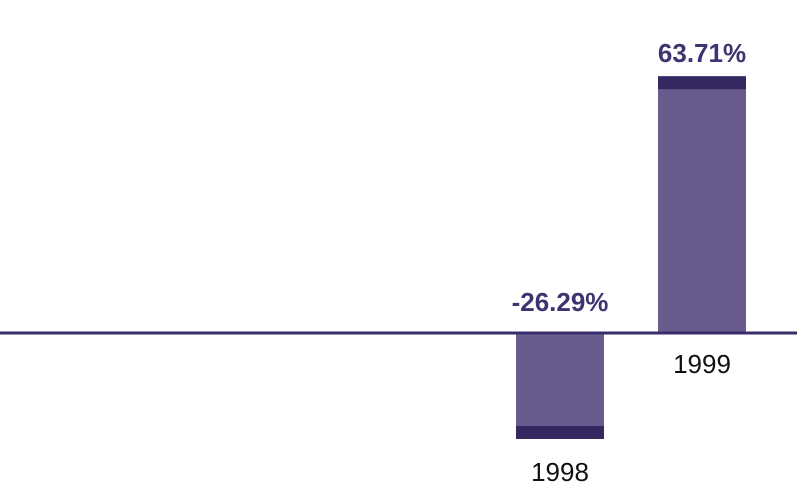  What do you see at coordinates (560, 386) in the screenshot?
I see `bar-1998` at bounding box center [560, 386].